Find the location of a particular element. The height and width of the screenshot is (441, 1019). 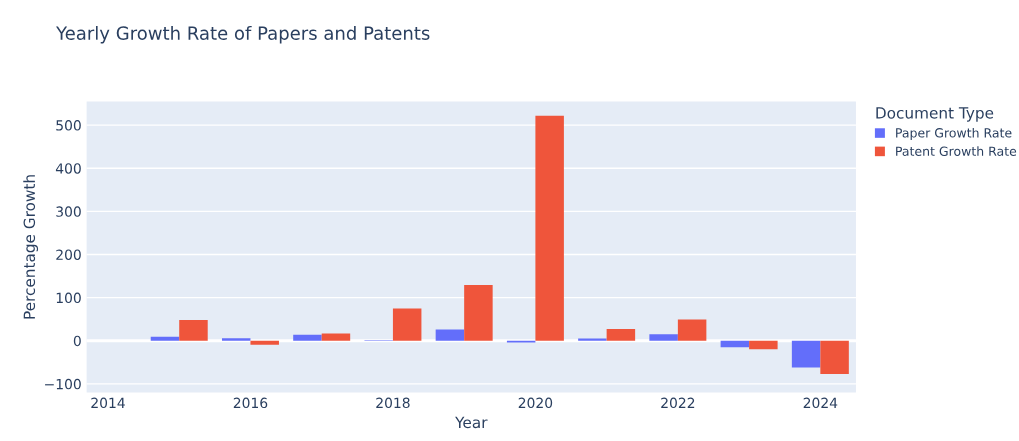

x-tick-label: 2014 is located at coordinates (108, 403).